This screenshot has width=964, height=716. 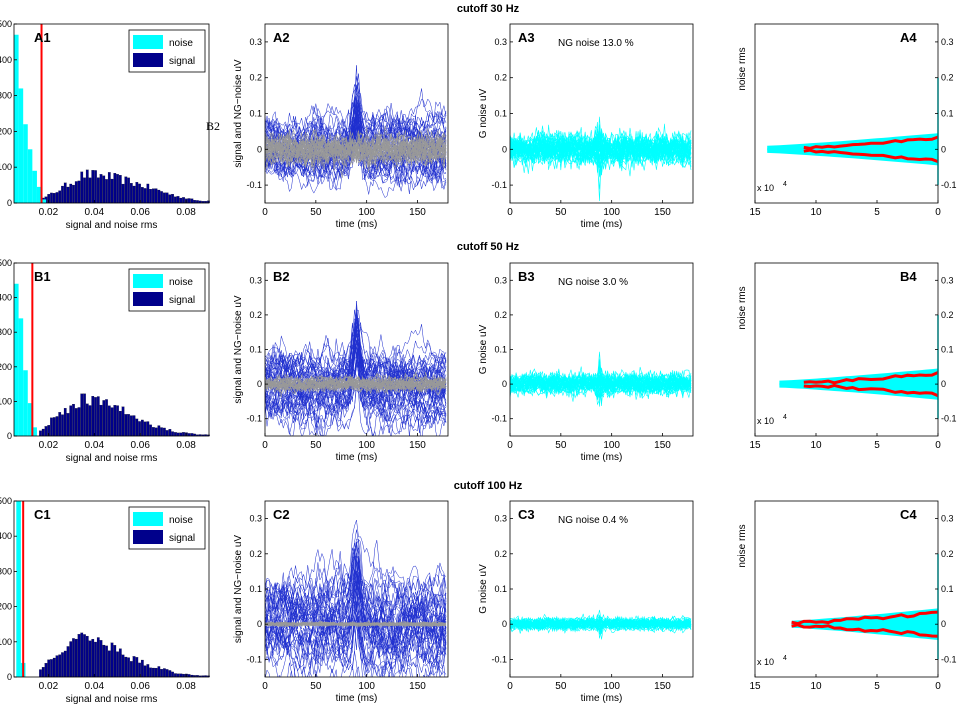 I want to click on row-title-b: cutoff 50 Hz, so click(x=488, y=247).